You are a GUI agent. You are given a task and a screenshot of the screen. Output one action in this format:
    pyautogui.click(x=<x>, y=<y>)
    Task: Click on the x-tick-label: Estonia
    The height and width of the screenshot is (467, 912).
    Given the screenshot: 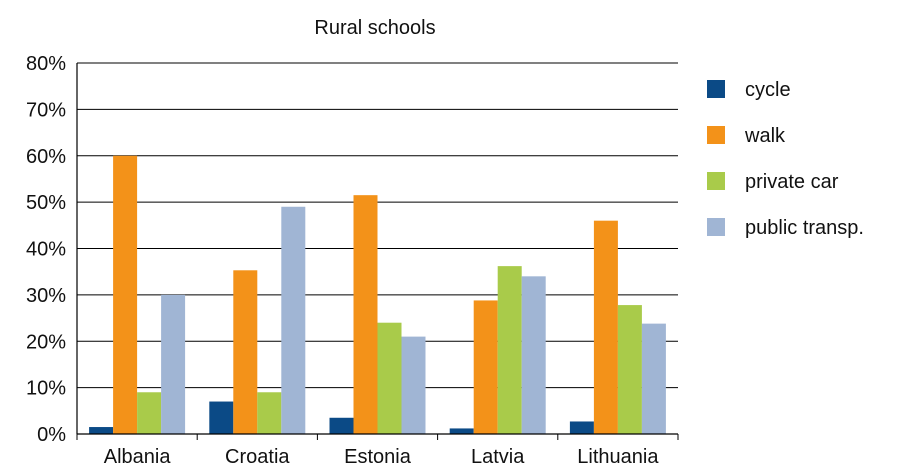 What is the action you would take?
    pyautogui.click(x=378, y=456)
    